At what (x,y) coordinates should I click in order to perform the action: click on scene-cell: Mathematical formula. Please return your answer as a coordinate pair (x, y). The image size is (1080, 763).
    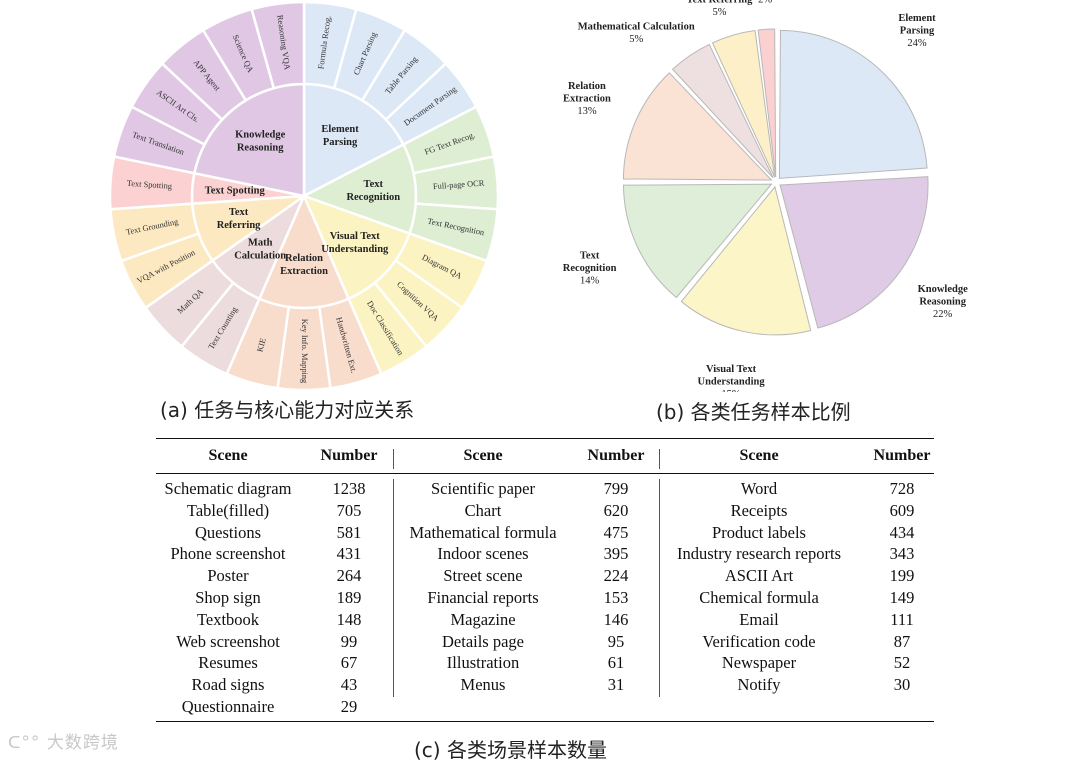
    Looking at the image, I should click on (483, 532).